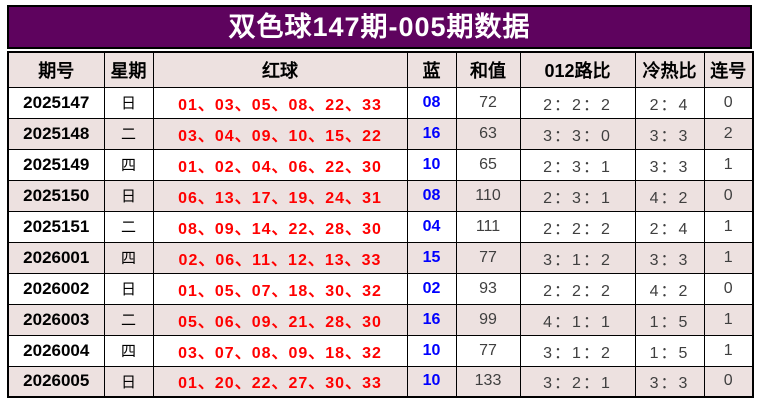 The width and height of the screenshot is (759, 404). Describe the element at coordinates (431, 226) in the screenshot. I see `cell-blue-ball: 04` at that location.